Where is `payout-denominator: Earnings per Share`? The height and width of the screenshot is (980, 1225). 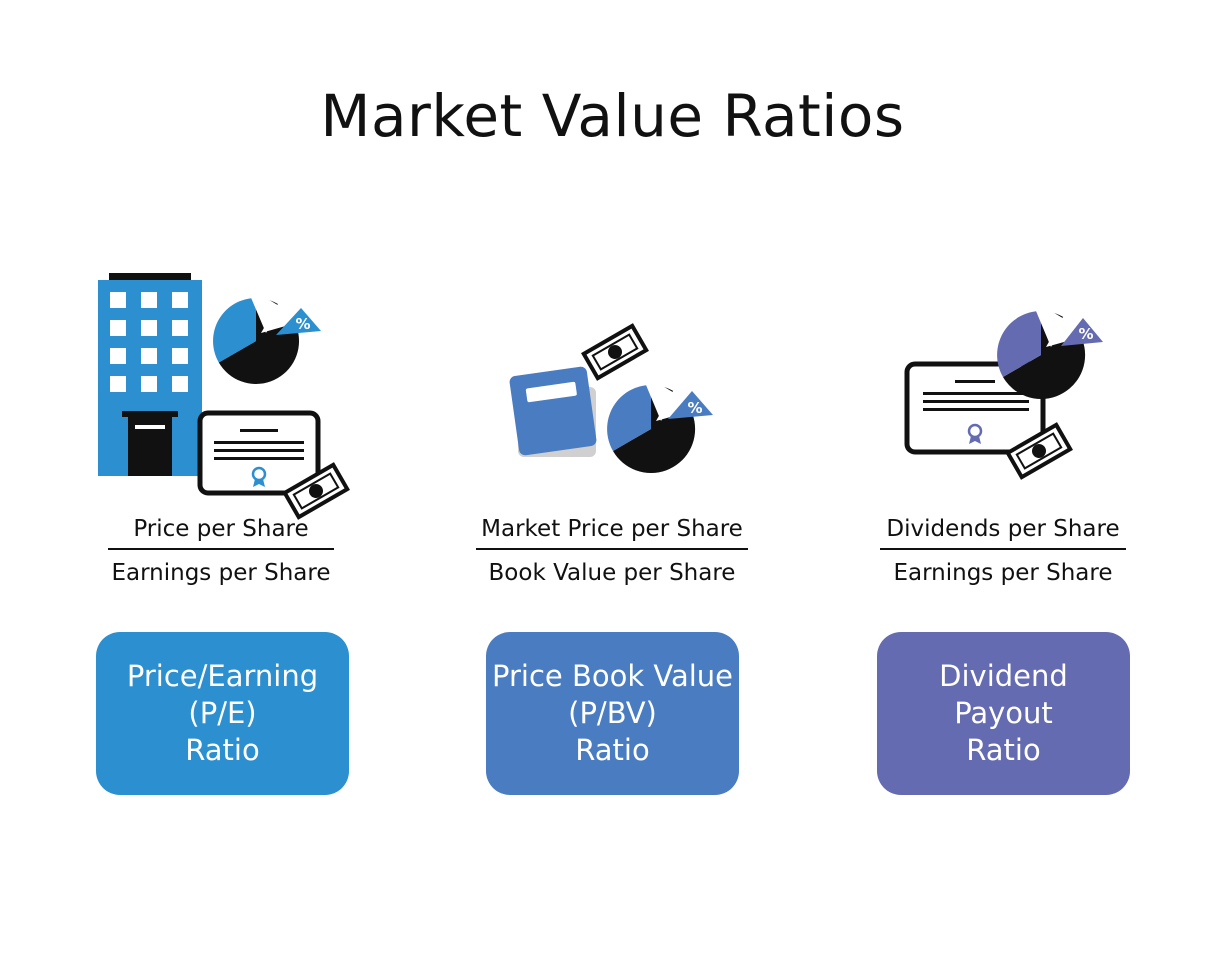
payout-denominator: Earnings per Share is located at coordinates (1003, 573).